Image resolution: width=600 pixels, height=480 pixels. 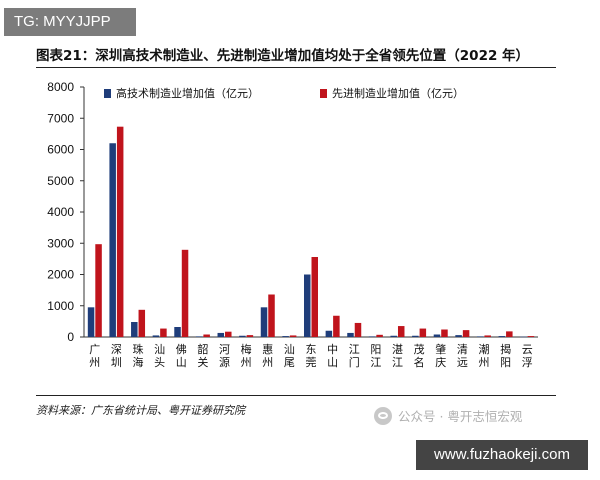 What do you see at coordinates (462, 349) in the screenshot?
I see `x-tick-label-char: 清` at bounding box center [462, 349].